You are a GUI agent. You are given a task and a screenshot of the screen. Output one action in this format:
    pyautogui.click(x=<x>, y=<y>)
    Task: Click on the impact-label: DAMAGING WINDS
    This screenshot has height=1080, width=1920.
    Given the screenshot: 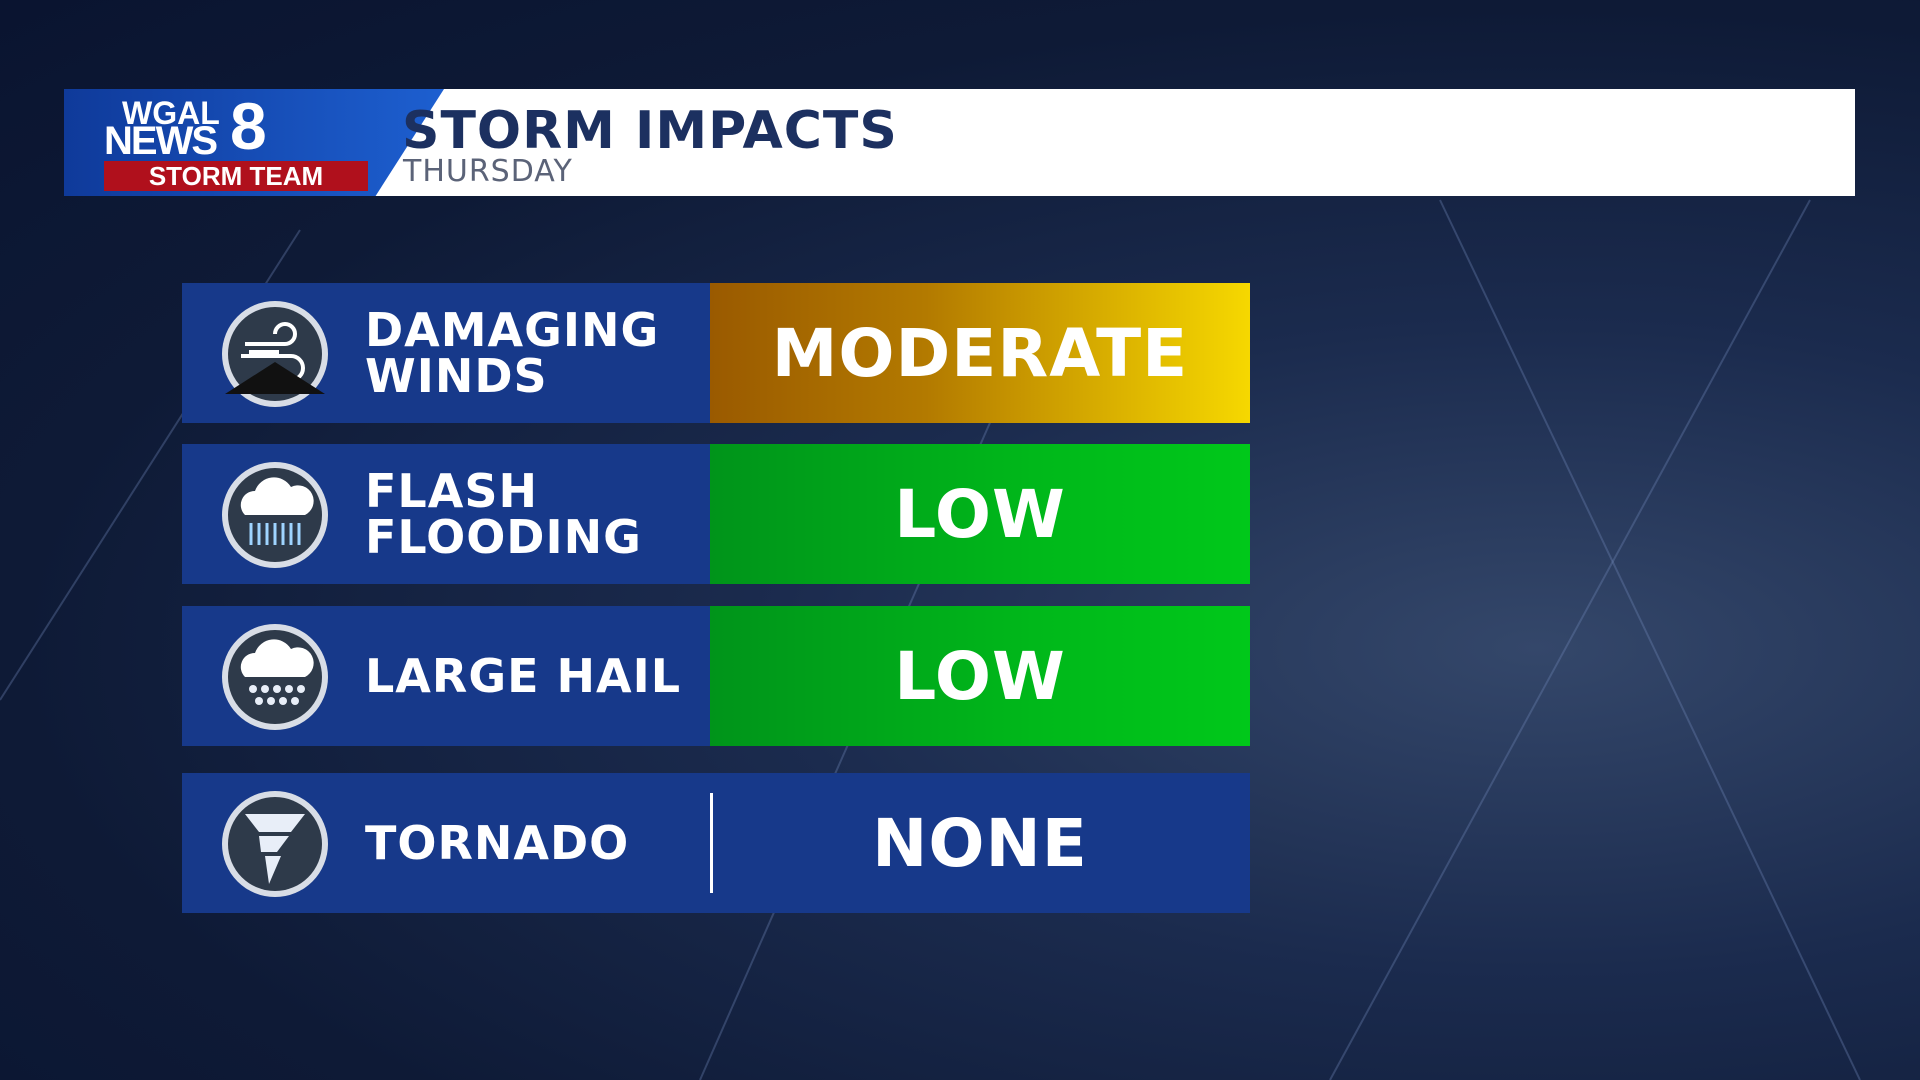 What is the action you would take?
    pyautogui.click(x=512, y=353)
    